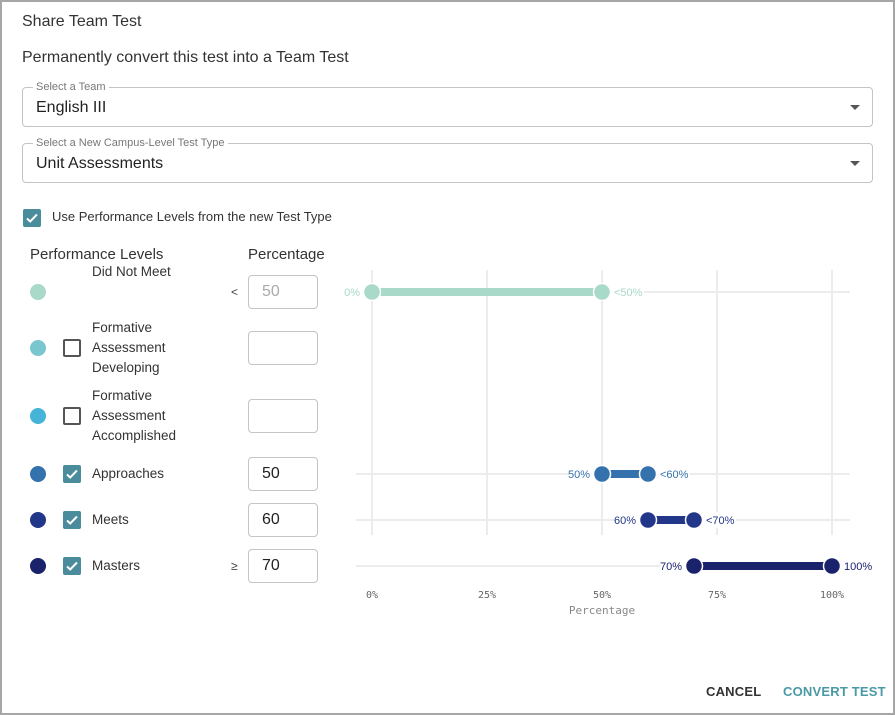 This screenshot has width=895, height=715. I want to click on range-start-label: 0%, so click(352, 293).